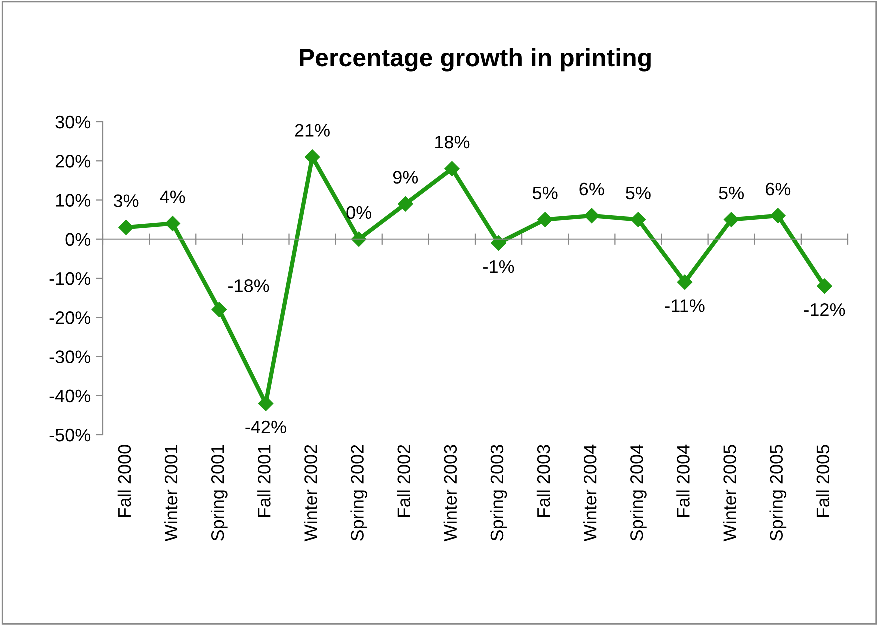 Image resolution: width=879 pixels, height=626 pixels. I want to click on data-label: 21%, so click(312, 130).